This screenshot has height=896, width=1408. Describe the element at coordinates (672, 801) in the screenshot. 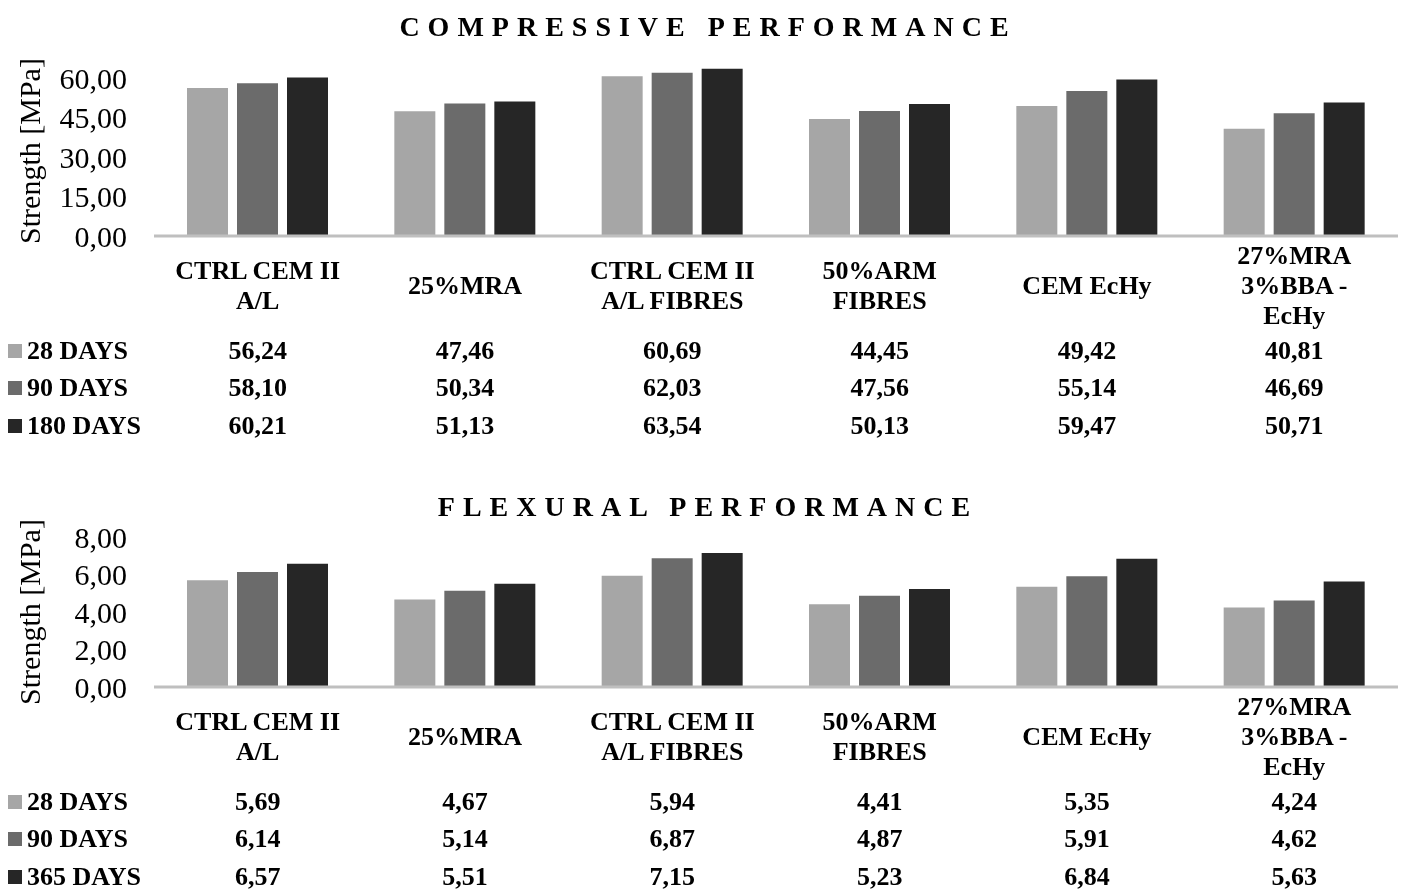

I see `data-label: 5,94` at that location.